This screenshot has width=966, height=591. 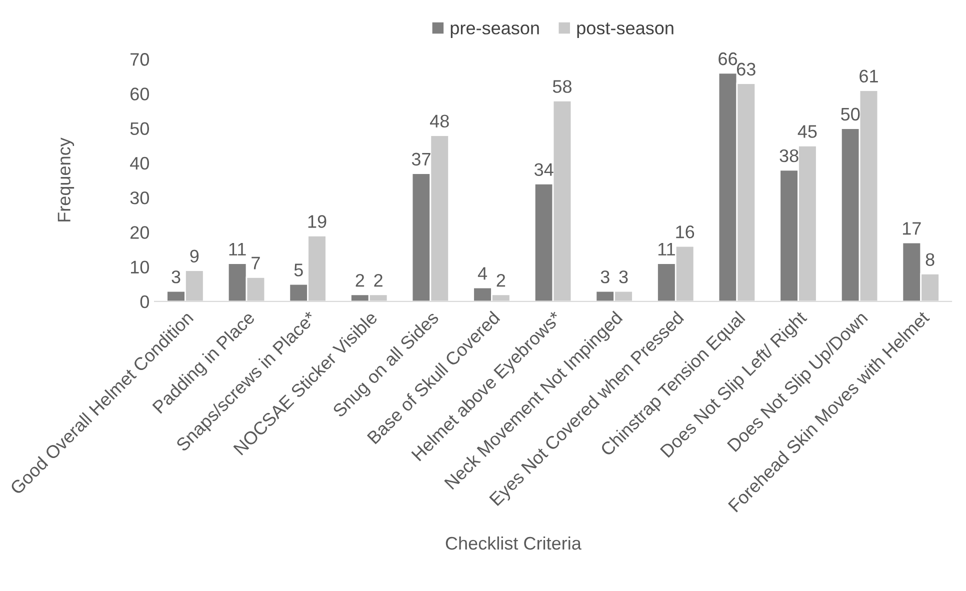 What do you see at coordinates (685, 232) in the screenshot?
I see `data-label: 16` at bounding box center [685, 232].